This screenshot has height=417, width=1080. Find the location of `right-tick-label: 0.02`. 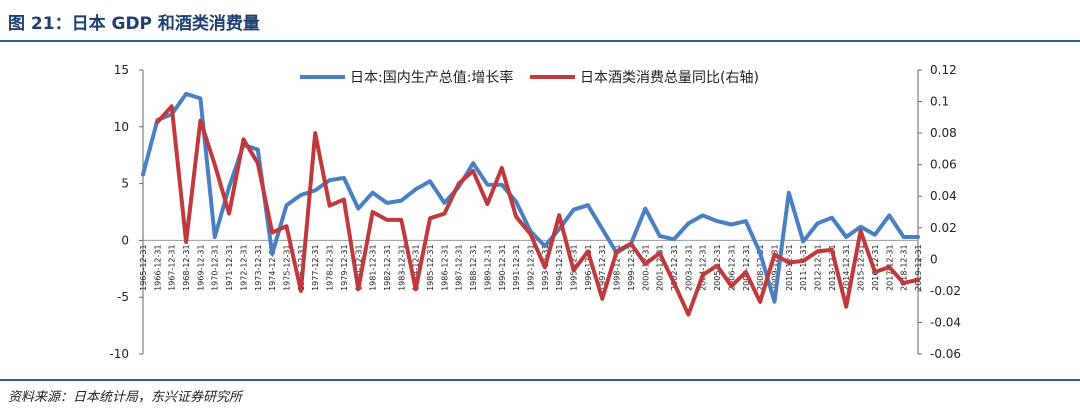

right-tick-label: 0.02 is located at coordinates (943, 228).